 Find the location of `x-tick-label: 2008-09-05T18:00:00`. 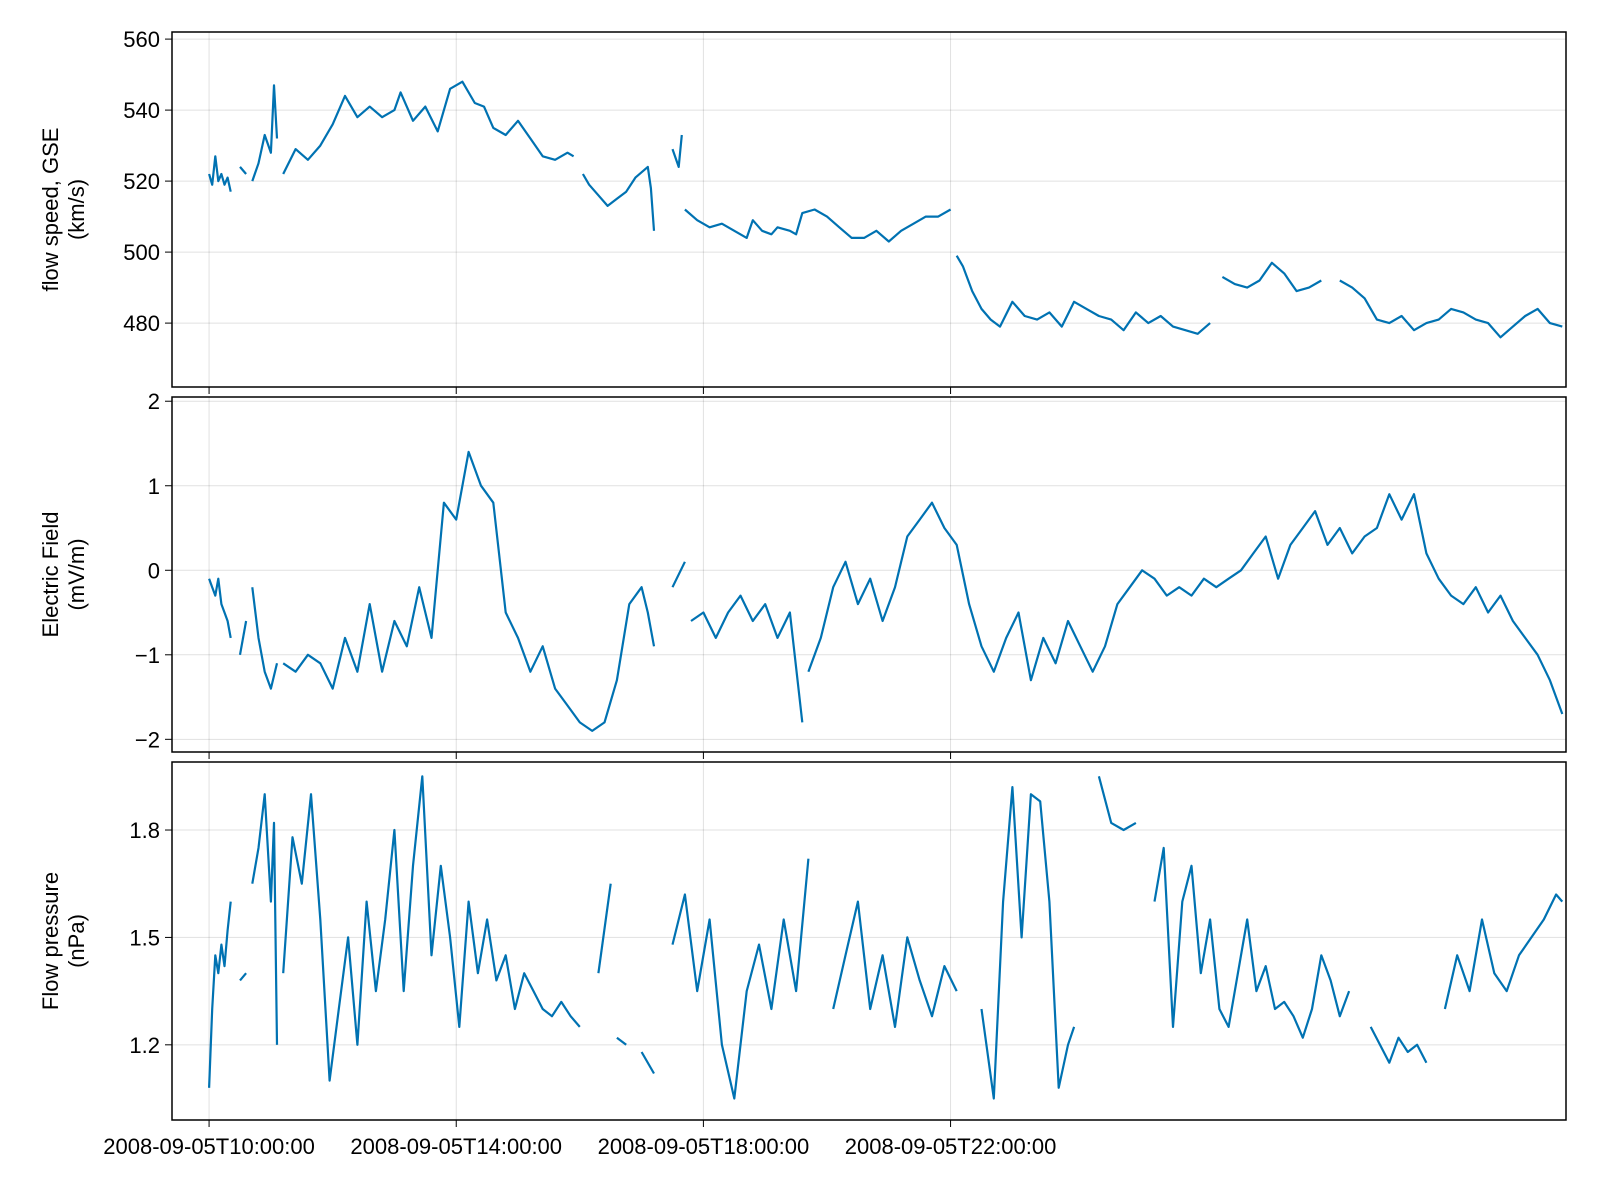

x-tick-label: 2008-09-05T18:00:00 is located at coordinates (704, 1146).